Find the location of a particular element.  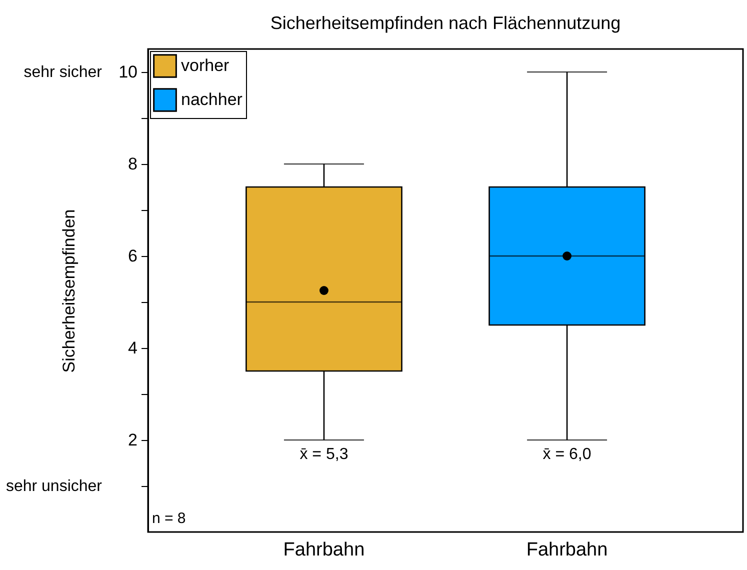

y-axis-title: Sicherheitsempfinden is located at coordinates (69, 291).